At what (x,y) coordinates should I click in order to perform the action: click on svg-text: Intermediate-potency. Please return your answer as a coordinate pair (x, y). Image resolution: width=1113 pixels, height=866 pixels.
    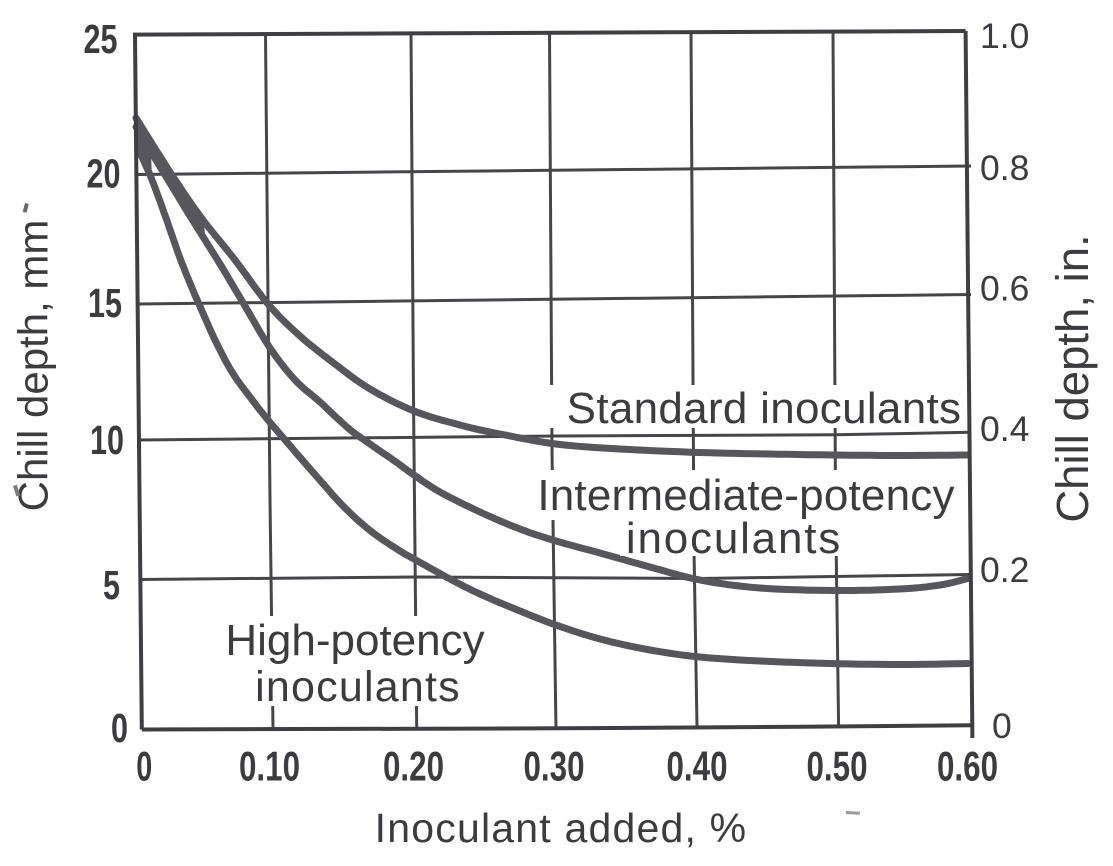
    Looking at the image, I should click on (745, 495).